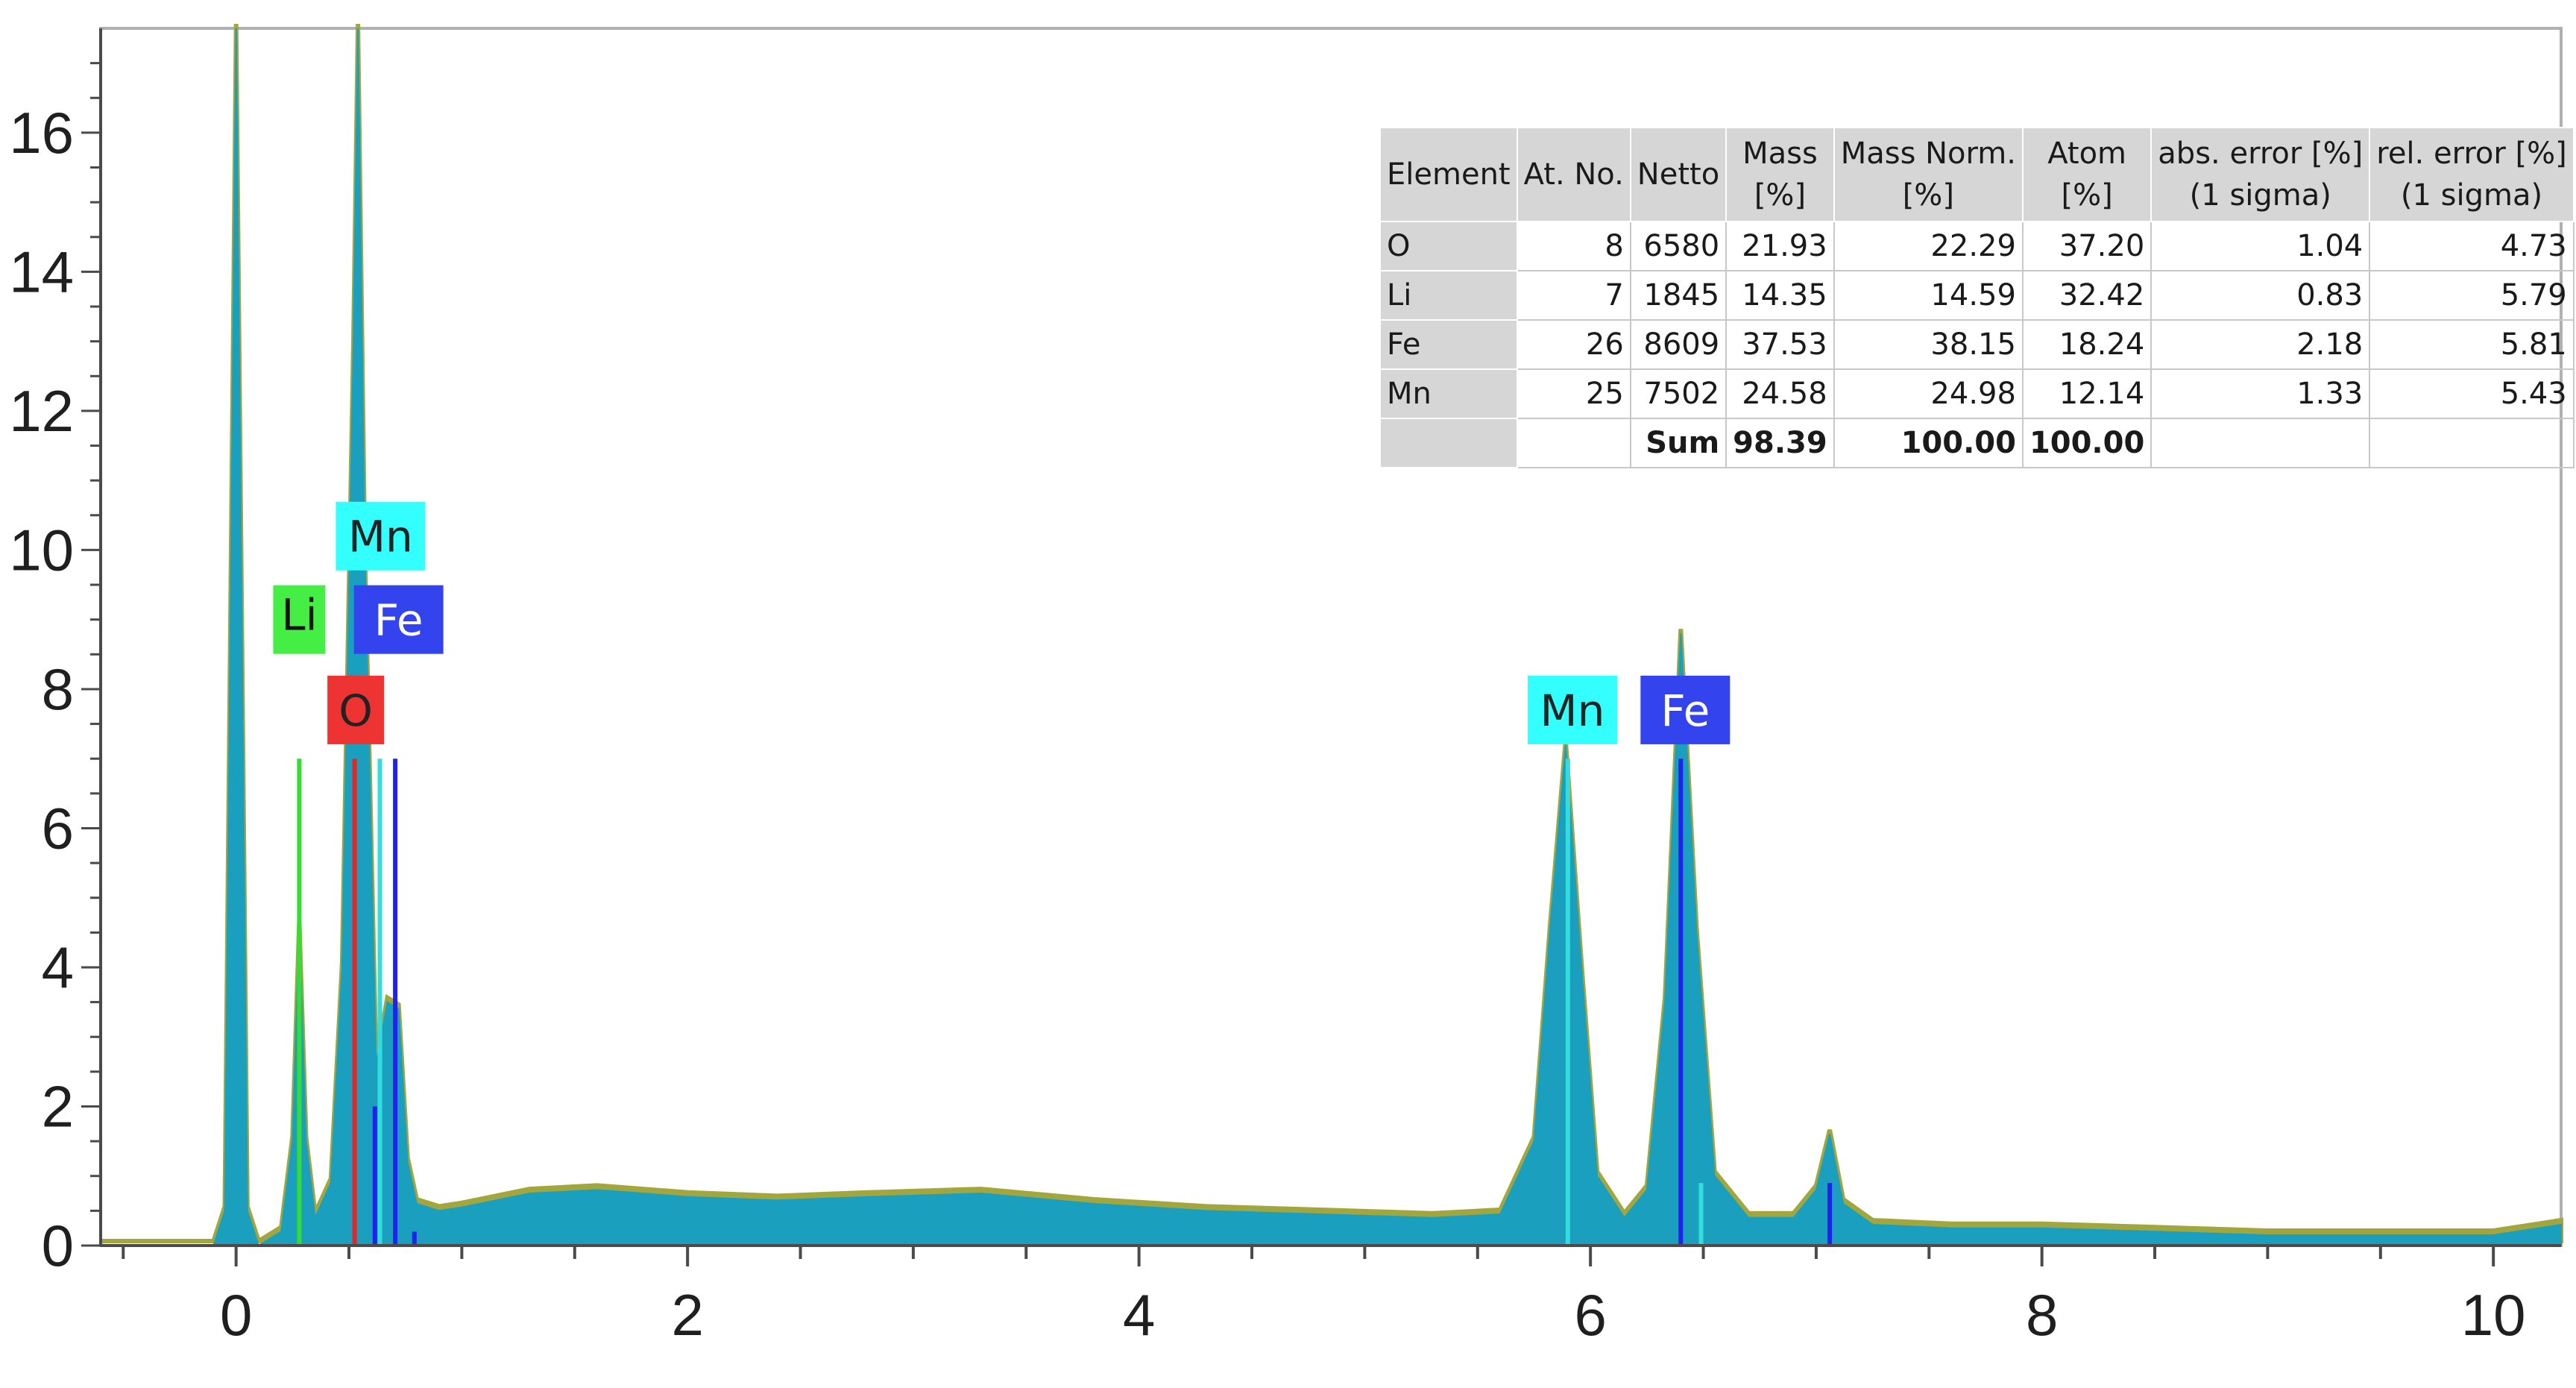 Image resolution: width=2576 pixels, height=1388 pixels. I want to click on peak-label-o-3: O, so click(356, 709).